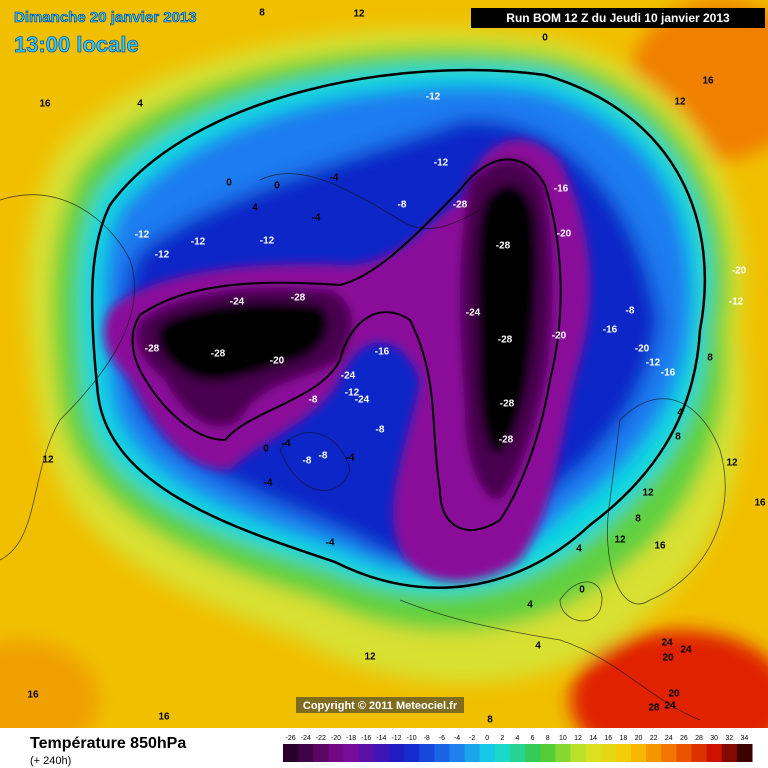  I want to click on colorbar-tick-label: 20, so click(639, 738).